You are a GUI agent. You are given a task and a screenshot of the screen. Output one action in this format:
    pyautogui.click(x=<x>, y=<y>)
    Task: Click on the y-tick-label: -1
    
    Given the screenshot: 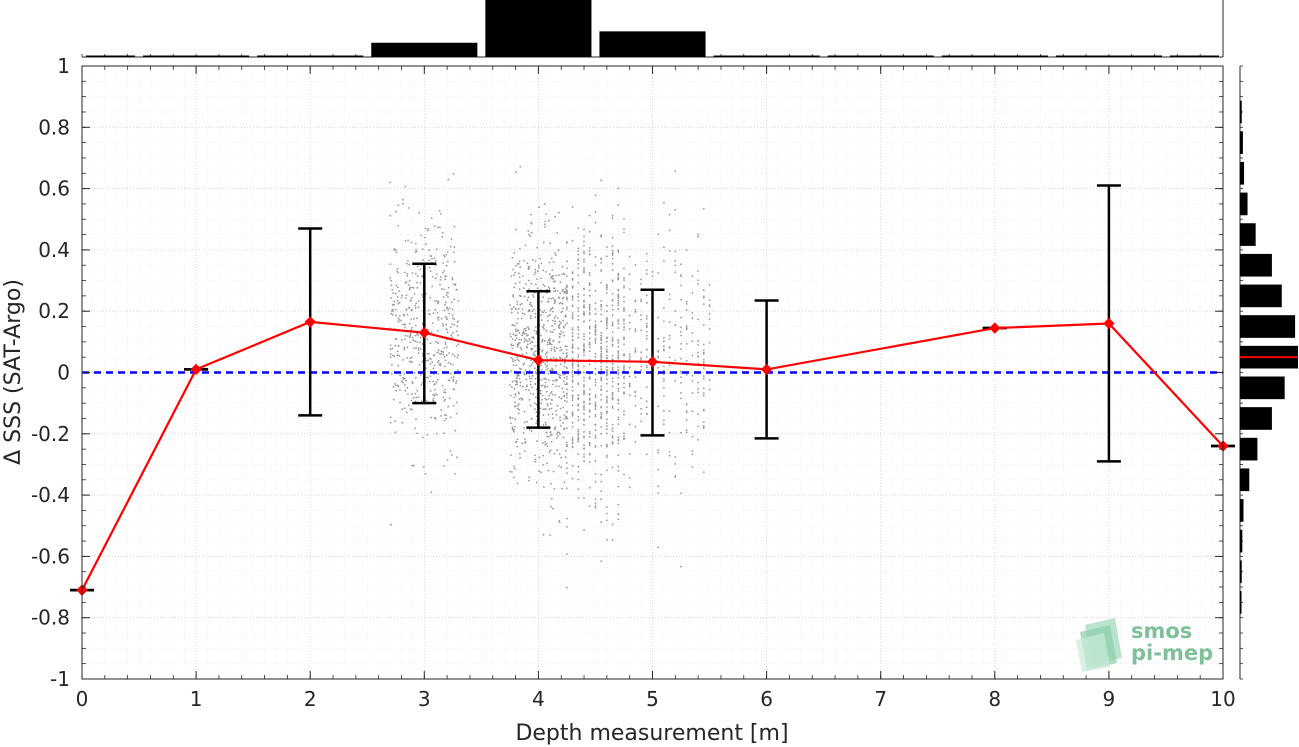 What is the action you would take?
    pyautogui.click(x=60, y=679)
    